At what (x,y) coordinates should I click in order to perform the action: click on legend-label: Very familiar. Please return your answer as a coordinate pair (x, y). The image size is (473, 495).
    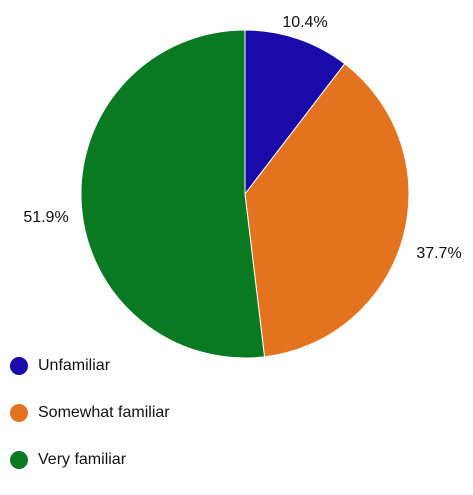
    Looking at the image, I should click on (82, 459).